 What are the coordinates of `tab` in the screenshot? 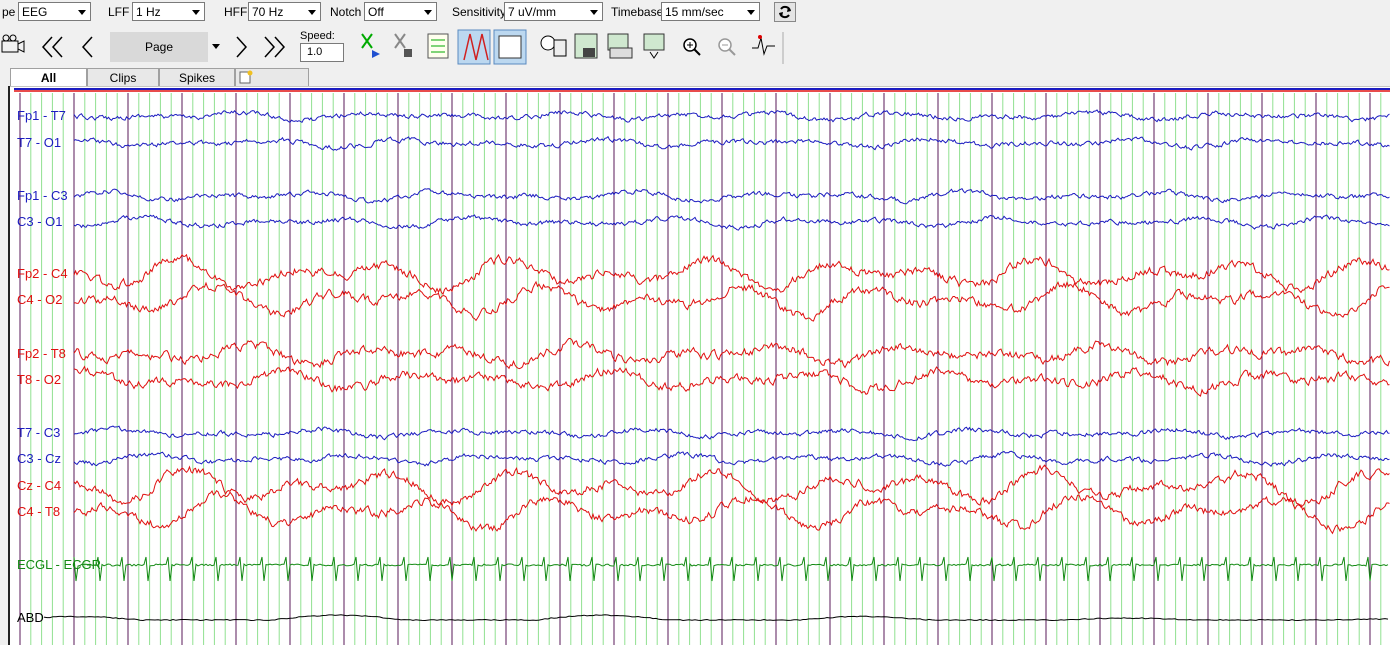 It's located at (272, 77).